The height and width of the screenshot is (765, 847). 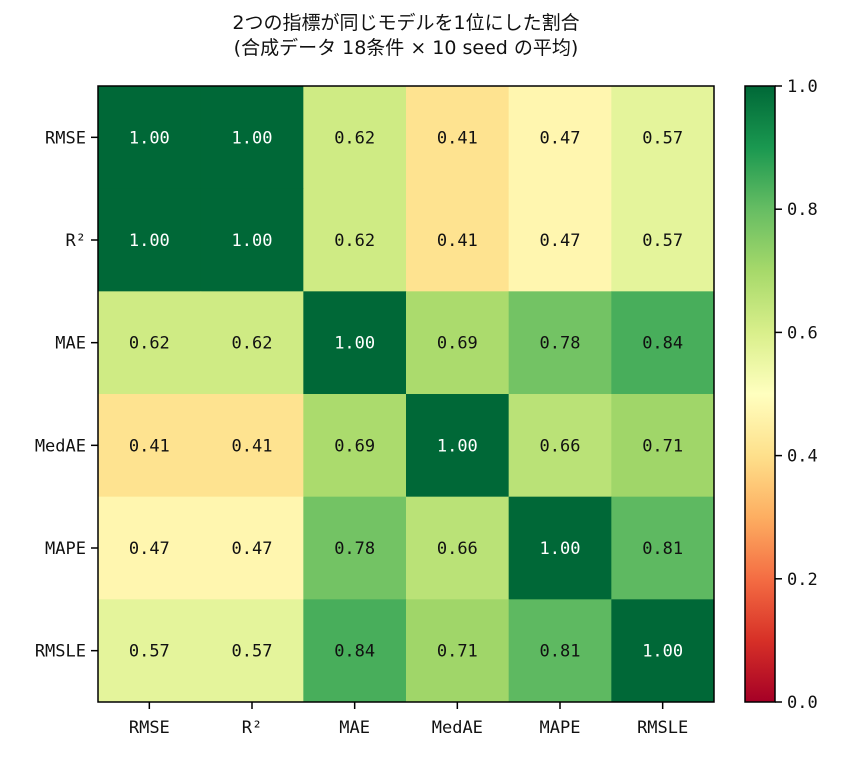 I want to click on y-tick-label: RMSE, so click(x=65, y=138).